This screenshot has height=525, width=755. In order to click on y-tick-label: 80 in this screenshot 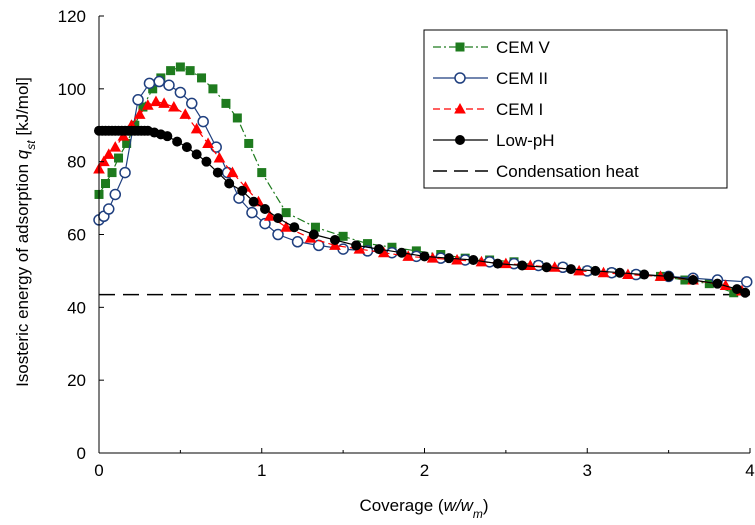, I will do `click(76, 162)`.